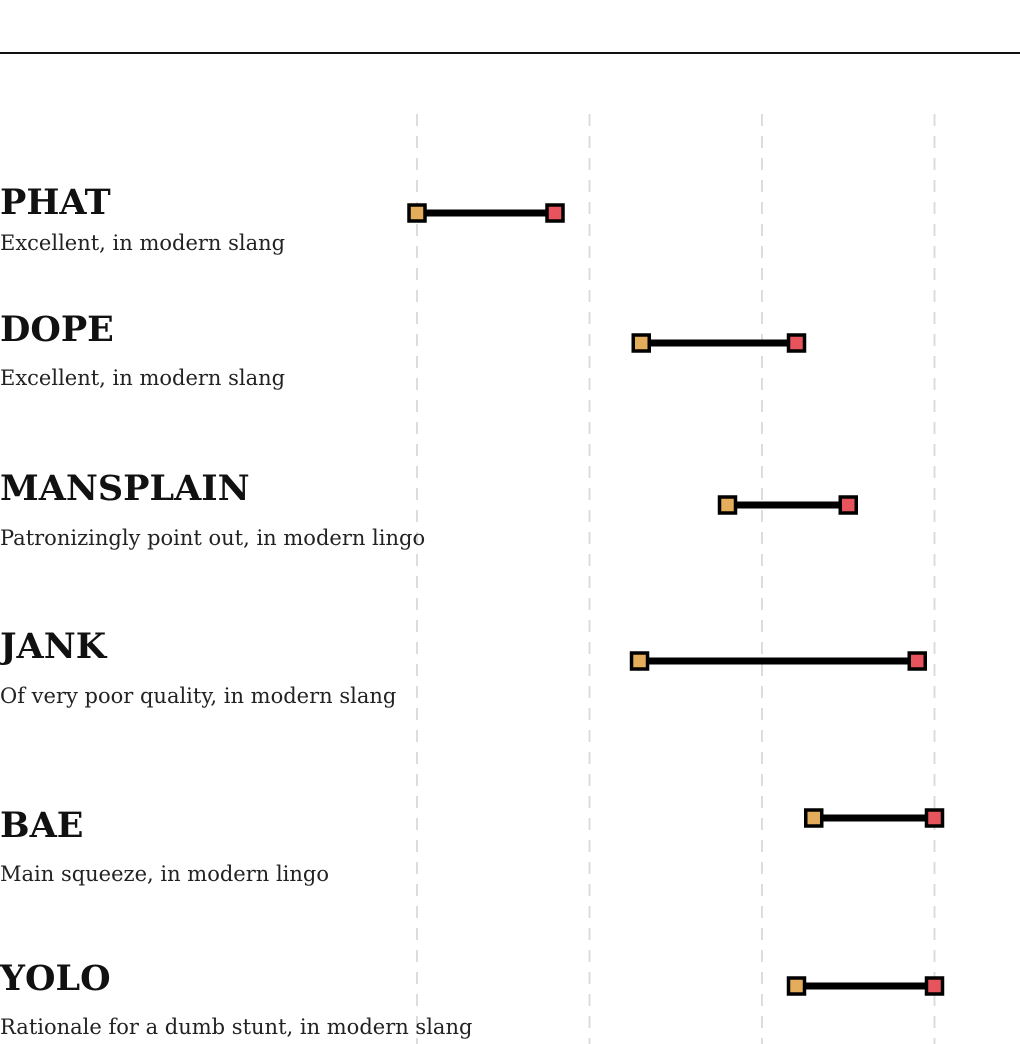 Image resolution: width=1020 pixels, height=1044 pixels. I want to click on term-label: YOLO, so click(55, 978).